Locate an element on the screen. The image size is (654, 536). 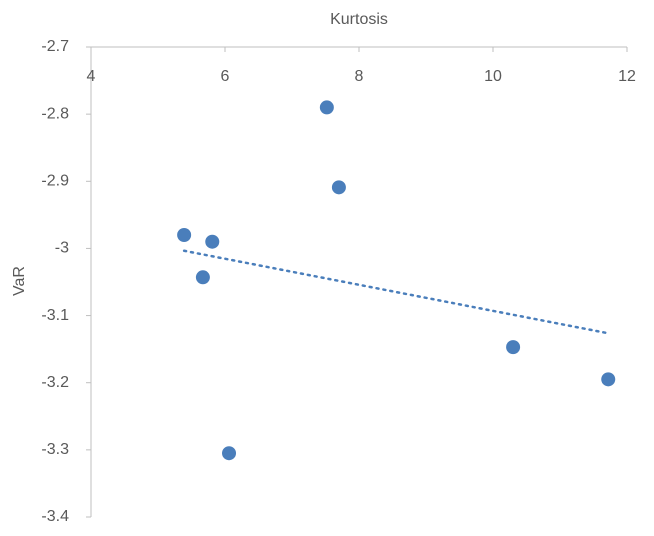
y-tick-label: -2.9 is located at coordinates (55, 181).